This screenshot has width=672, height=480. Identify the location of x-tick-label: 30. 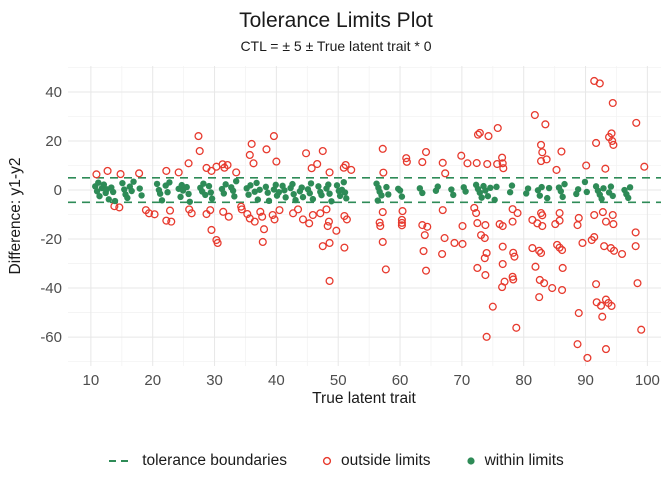
(214, 380).